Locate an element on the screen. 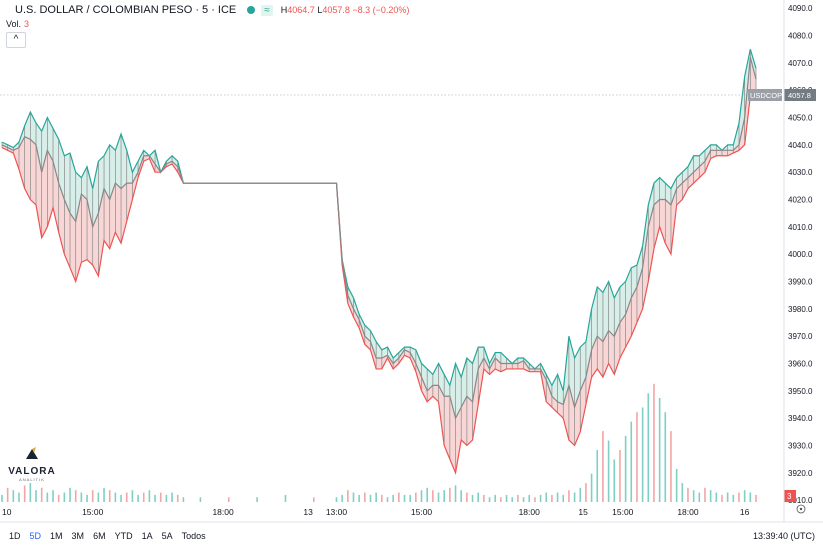 The height and width of the screenshot is (548, 823). y-tick-label: 3920.0 is located at coordinates (800, 473).